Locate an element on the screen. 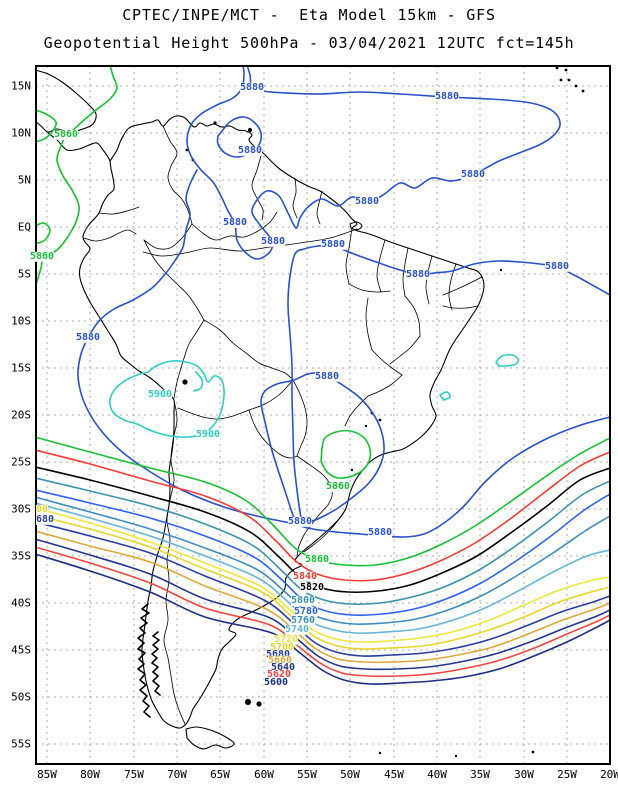 The image size is (618, 800). x-tick-label: 55W is located at coordinates (307, 774).